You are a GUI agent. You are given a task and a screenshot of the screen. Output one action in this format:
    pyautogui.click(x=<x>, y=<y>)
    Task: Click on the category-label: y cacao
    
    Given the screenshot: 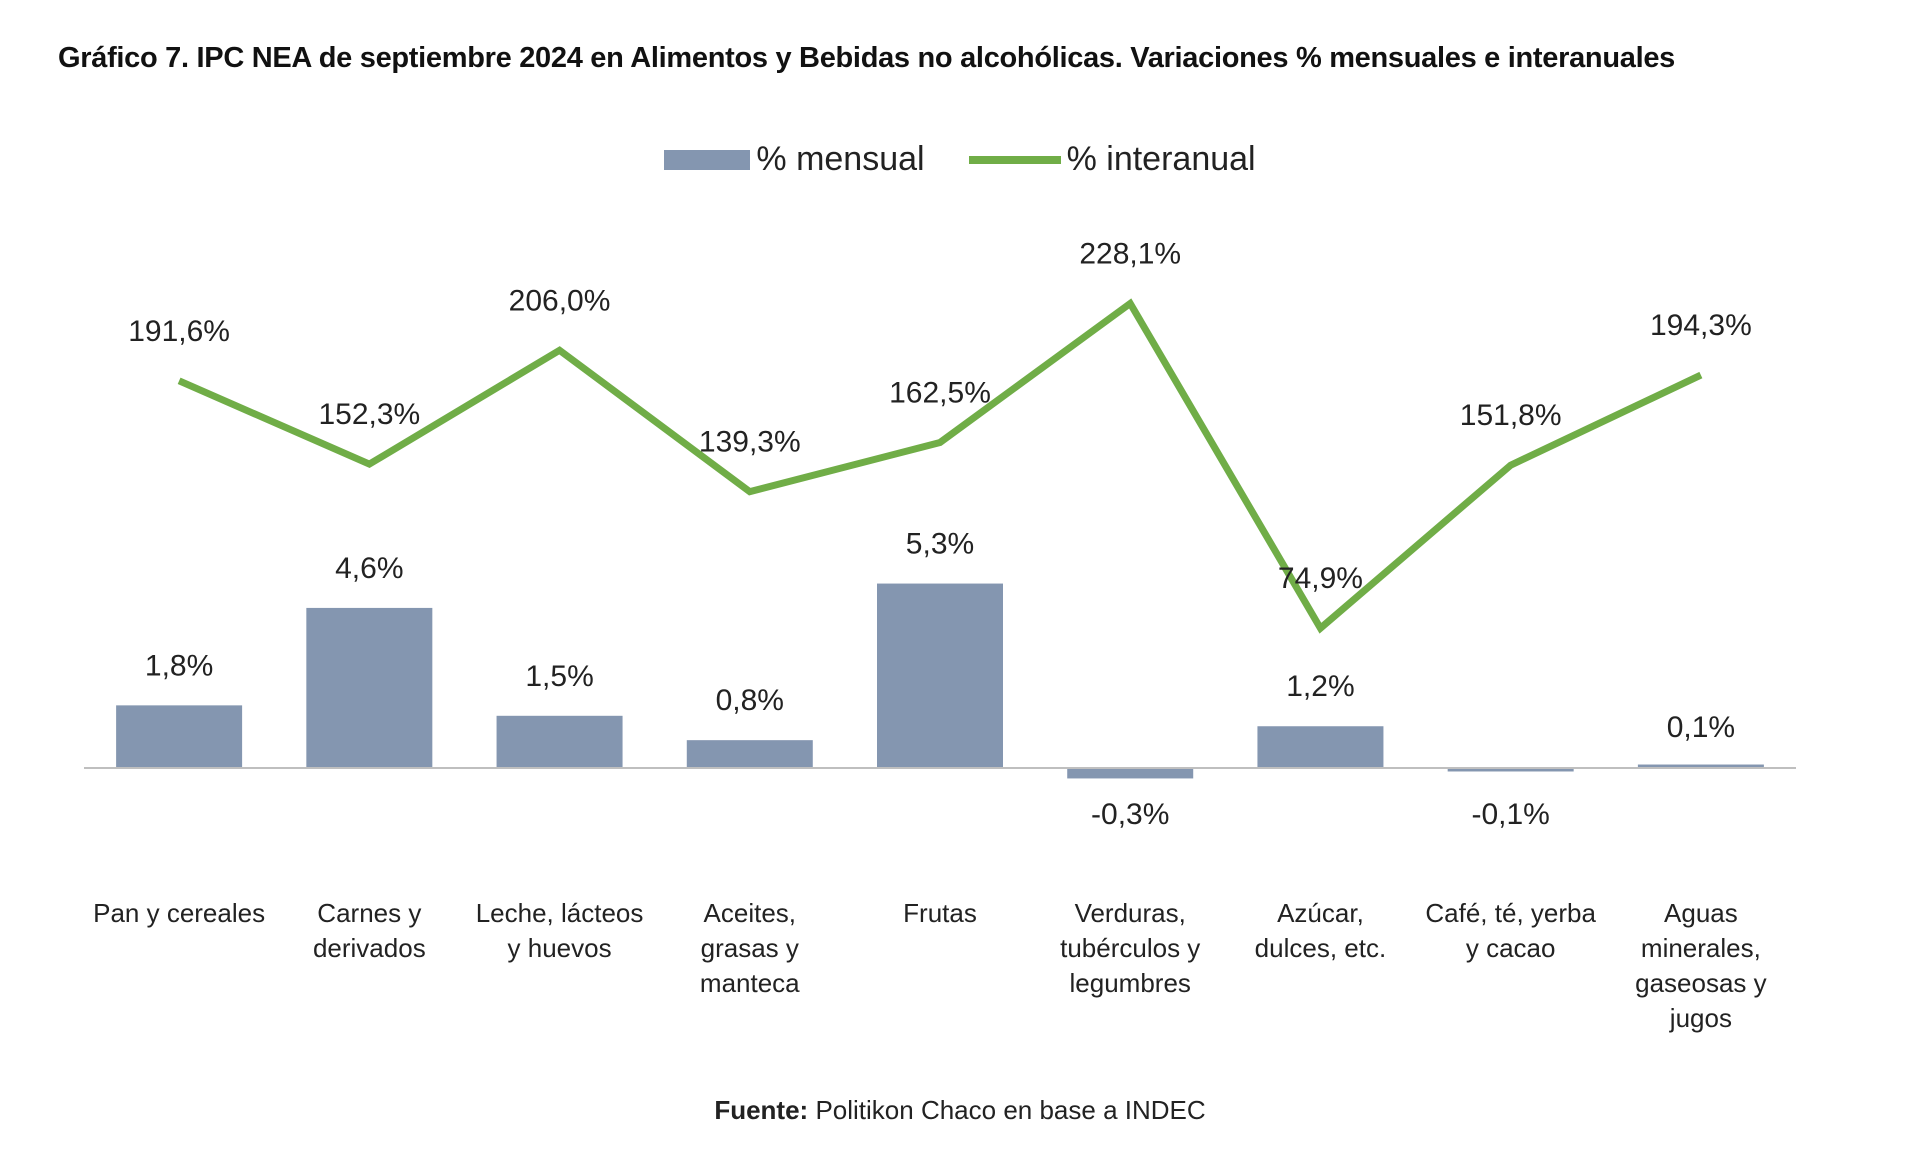 What is the action you would take?
    pyautogui.click(x=1511, y=948)
    